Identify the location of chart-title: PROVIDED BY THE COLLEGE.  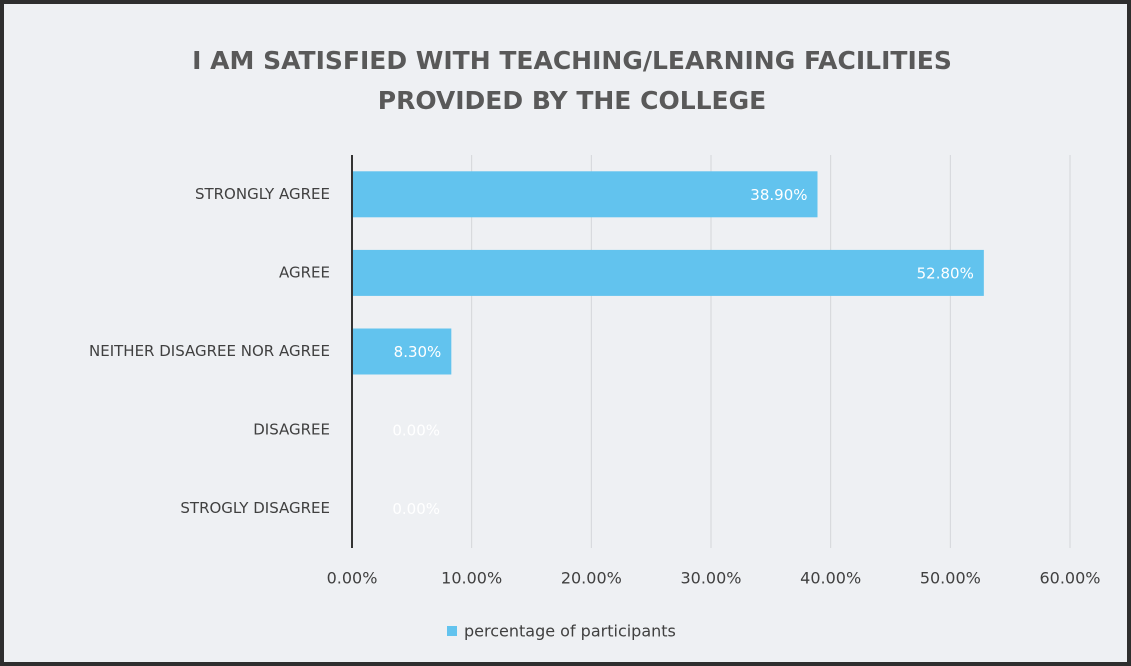
(572, 100).